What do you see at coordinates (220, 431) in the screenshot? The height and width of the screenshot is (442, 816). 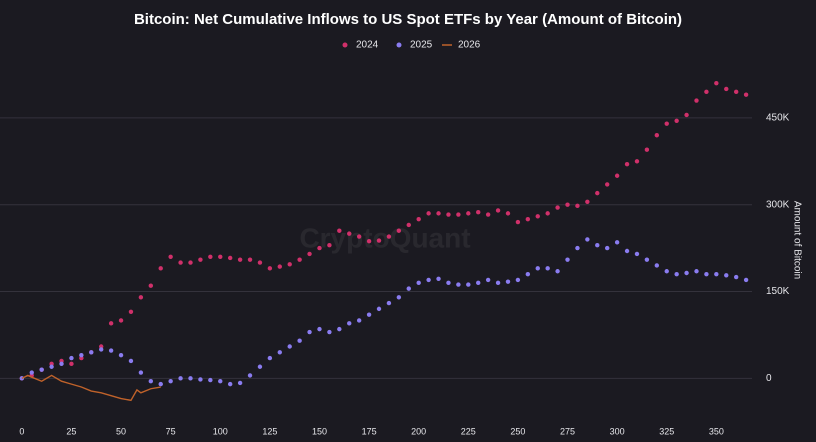 I see `x-tick-label: 100` at bounding box center [220, 431].